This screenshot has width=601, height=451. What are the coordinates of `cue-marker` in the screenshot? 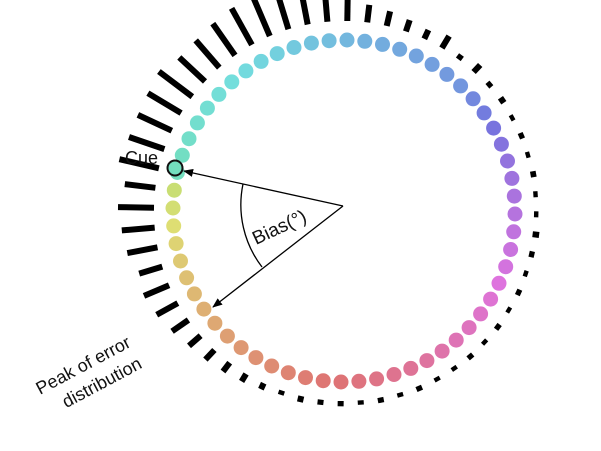 It's located at (175, 168).